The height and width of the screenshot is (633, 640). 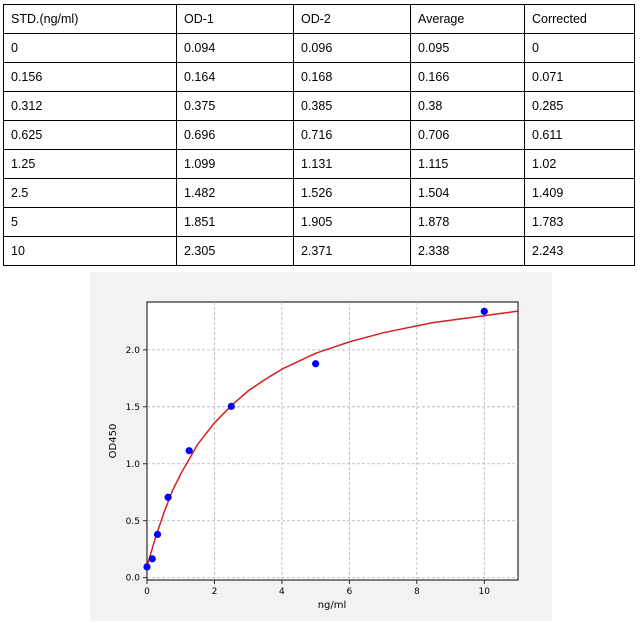 What do you see at coordinates (90, 19) in the screenshot?
I see `header-std: STD.(ng/ml)` at bounding box center [90, 19].